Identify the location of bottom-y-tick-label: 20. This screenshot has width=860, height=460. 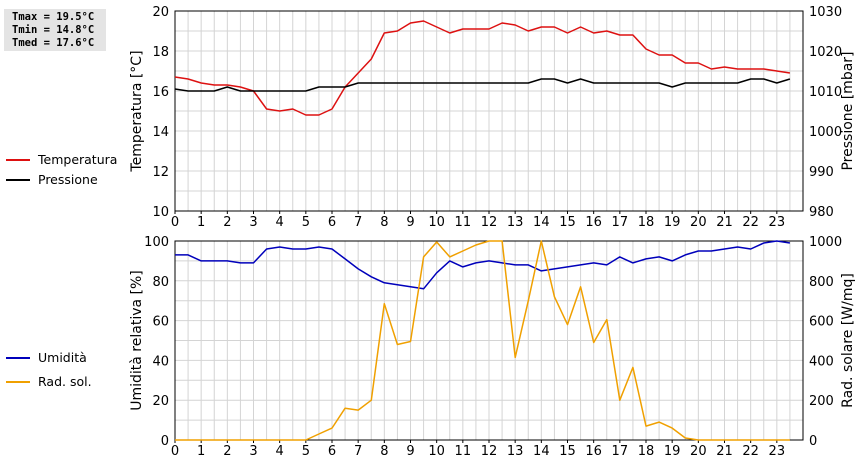
(160, 401).